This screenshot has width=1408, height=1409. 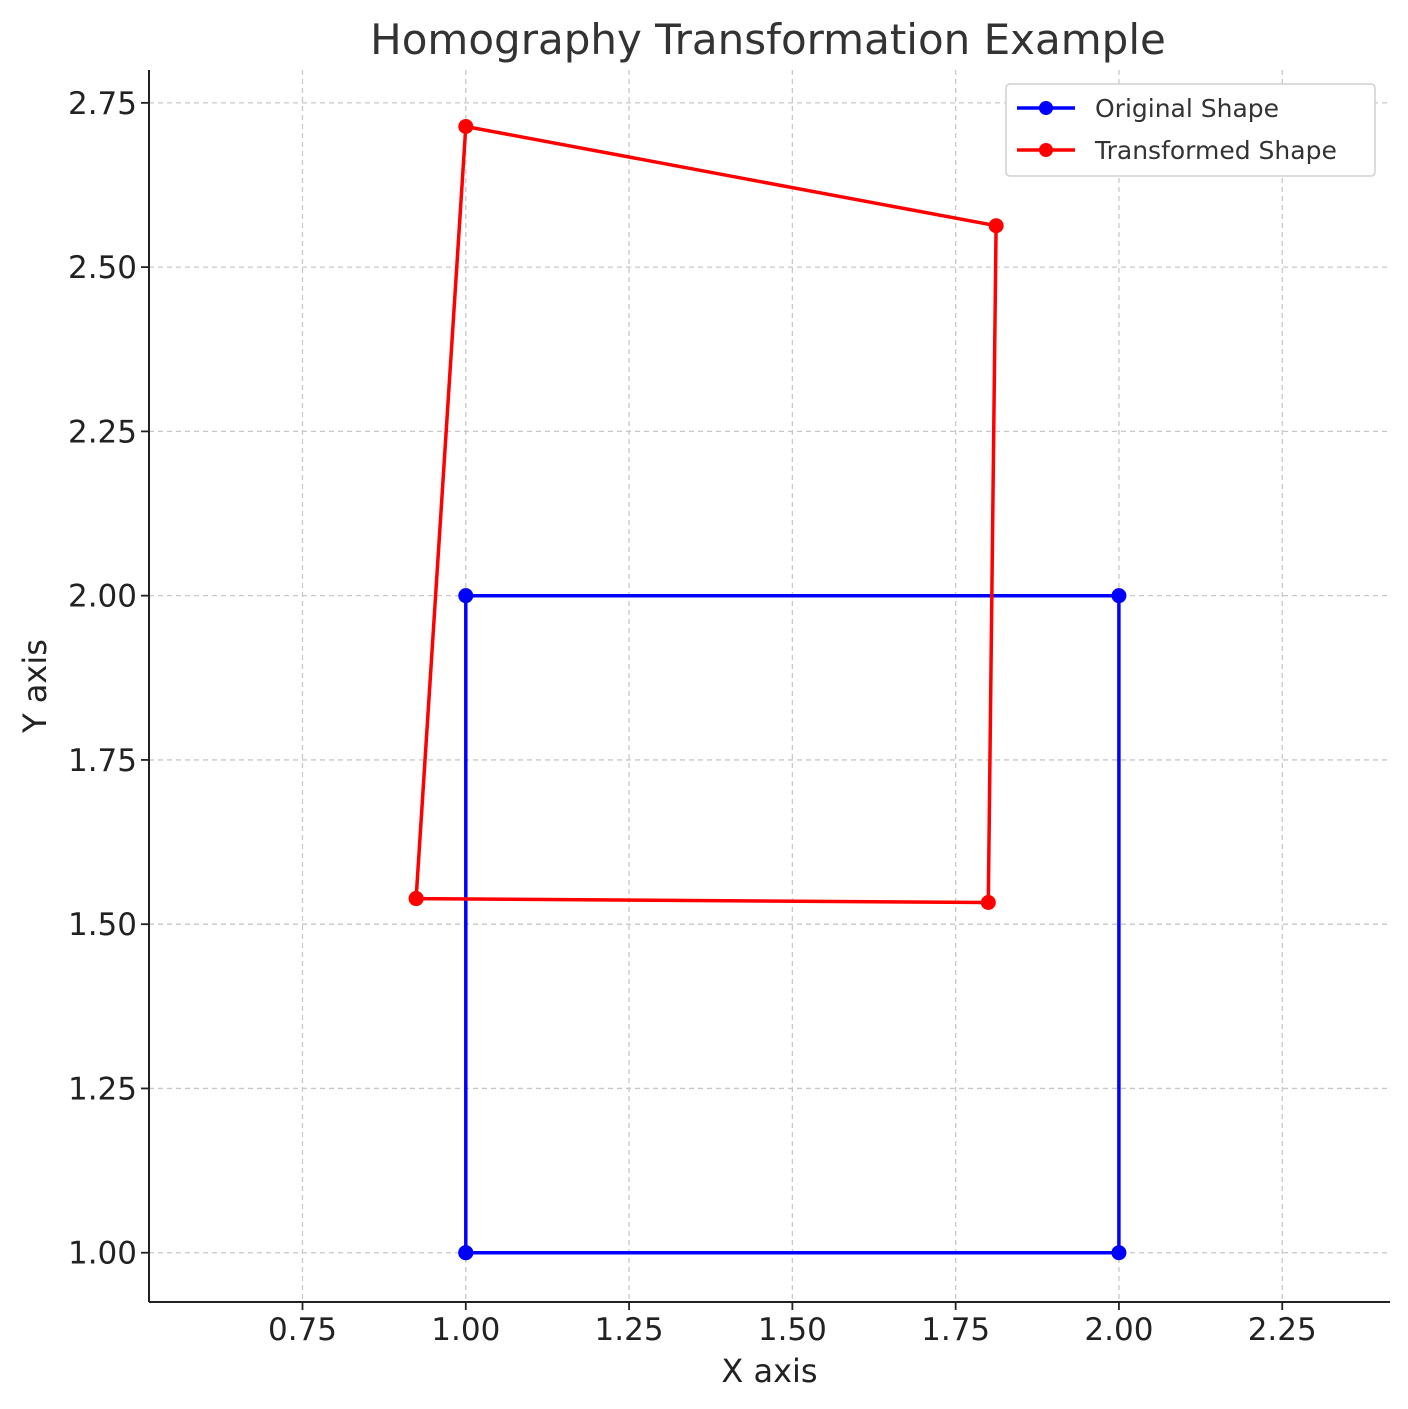 I want to click on y-tick-label: 2.25, so click(x=102, y=432).